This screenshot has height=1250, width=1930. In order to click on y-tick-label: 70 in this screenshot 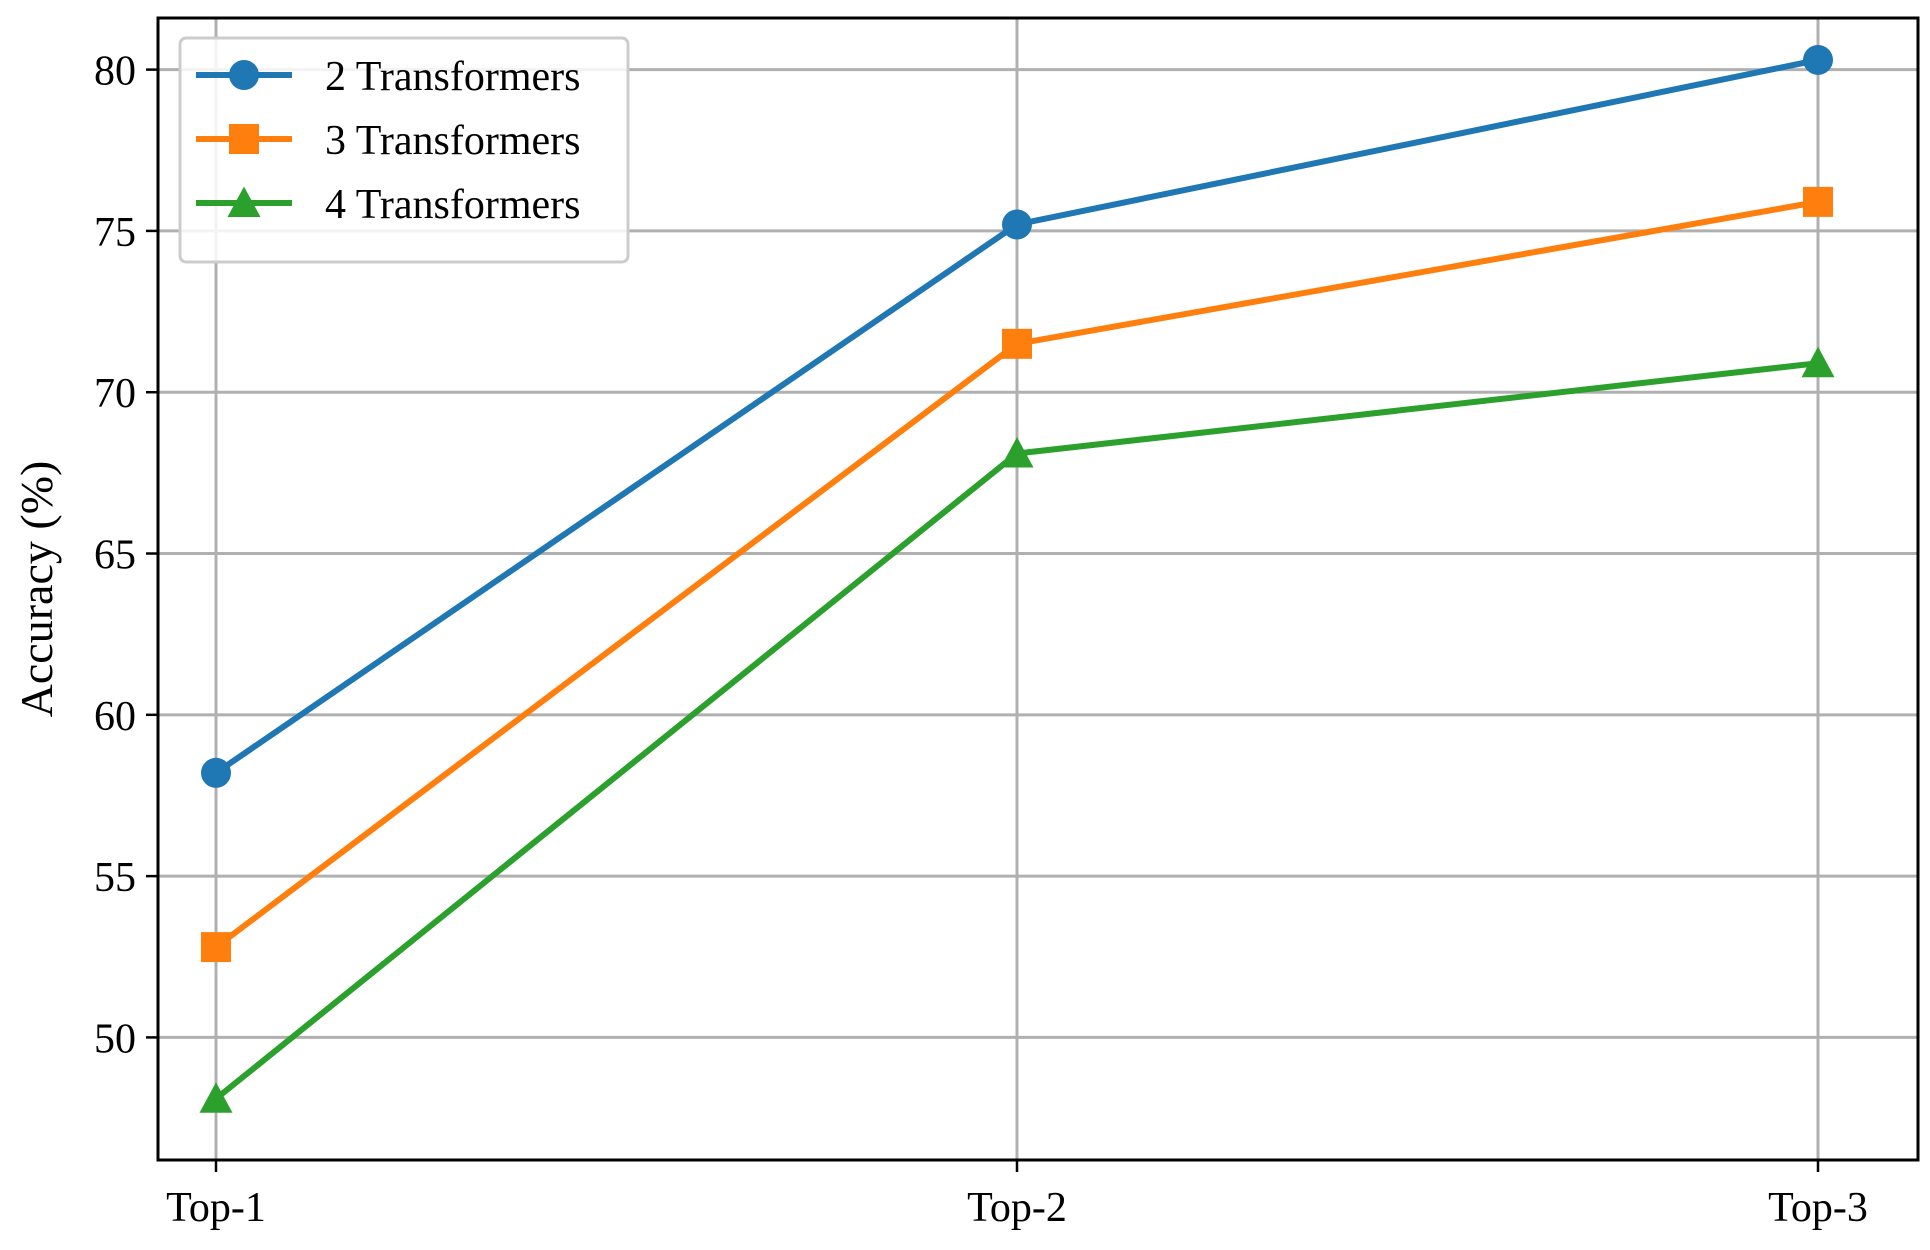, I will do `click(115, 394)`.